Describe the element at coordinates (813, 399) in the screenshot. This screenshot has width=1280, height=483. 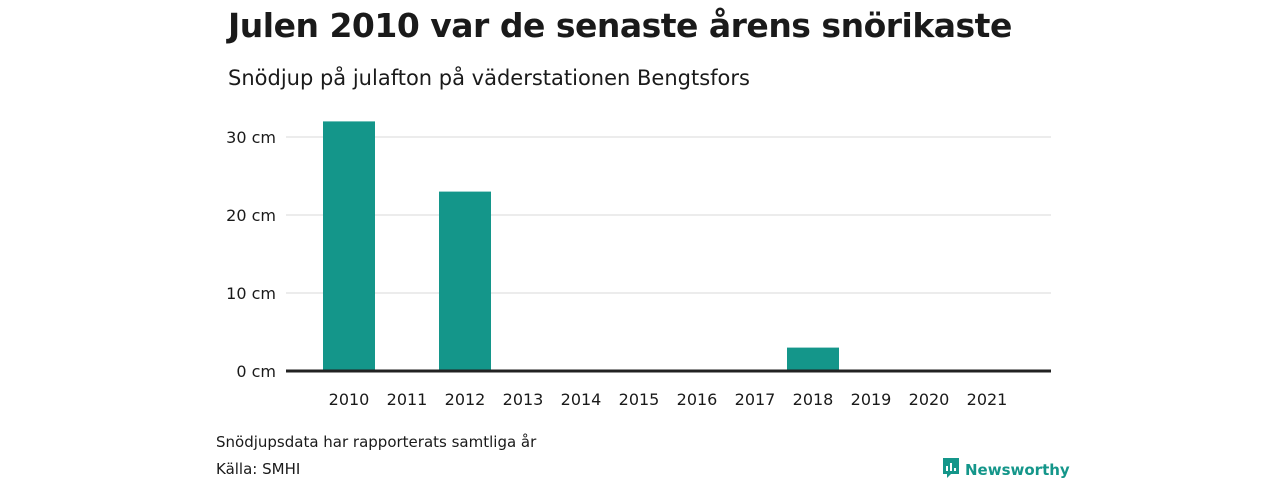
I see `x-tick-label: 2018` at that location.